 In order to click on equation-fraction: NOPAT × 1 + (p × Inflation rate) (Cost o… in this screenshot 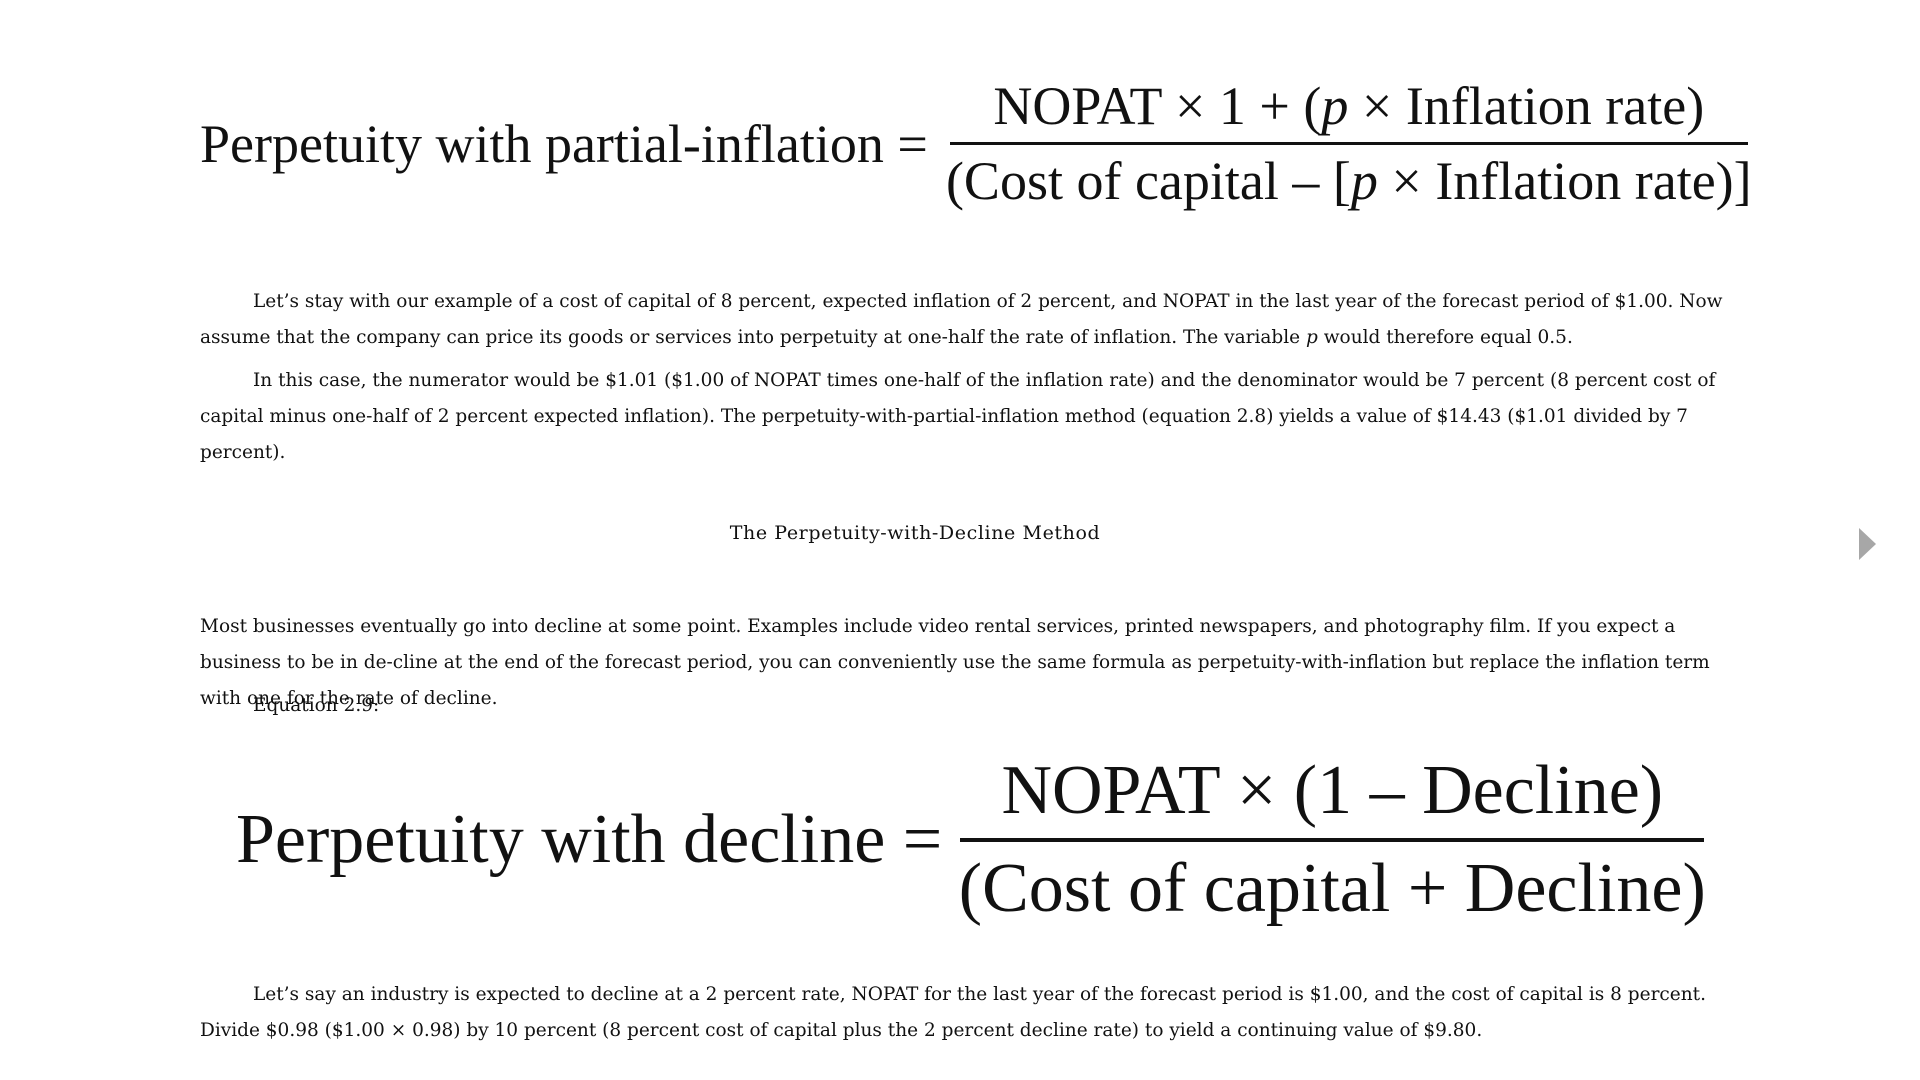, I will do `click(1349, 144)`.